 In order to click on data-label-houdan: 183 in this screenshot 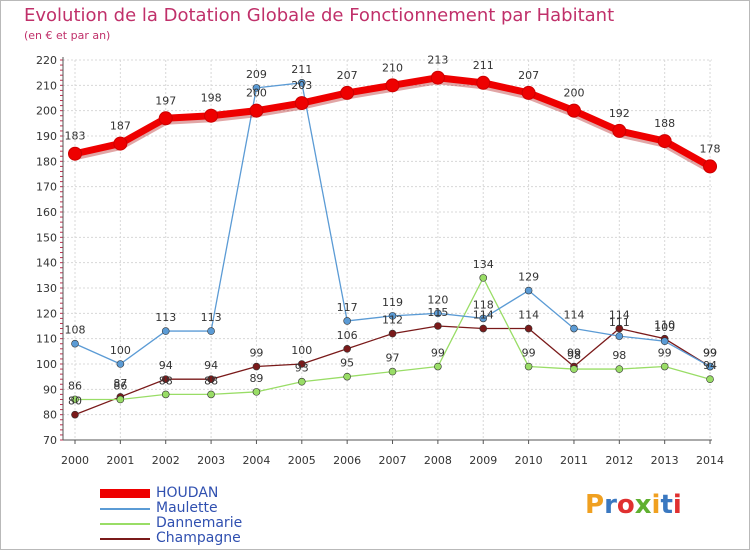, I will do `click(75, 136)`.